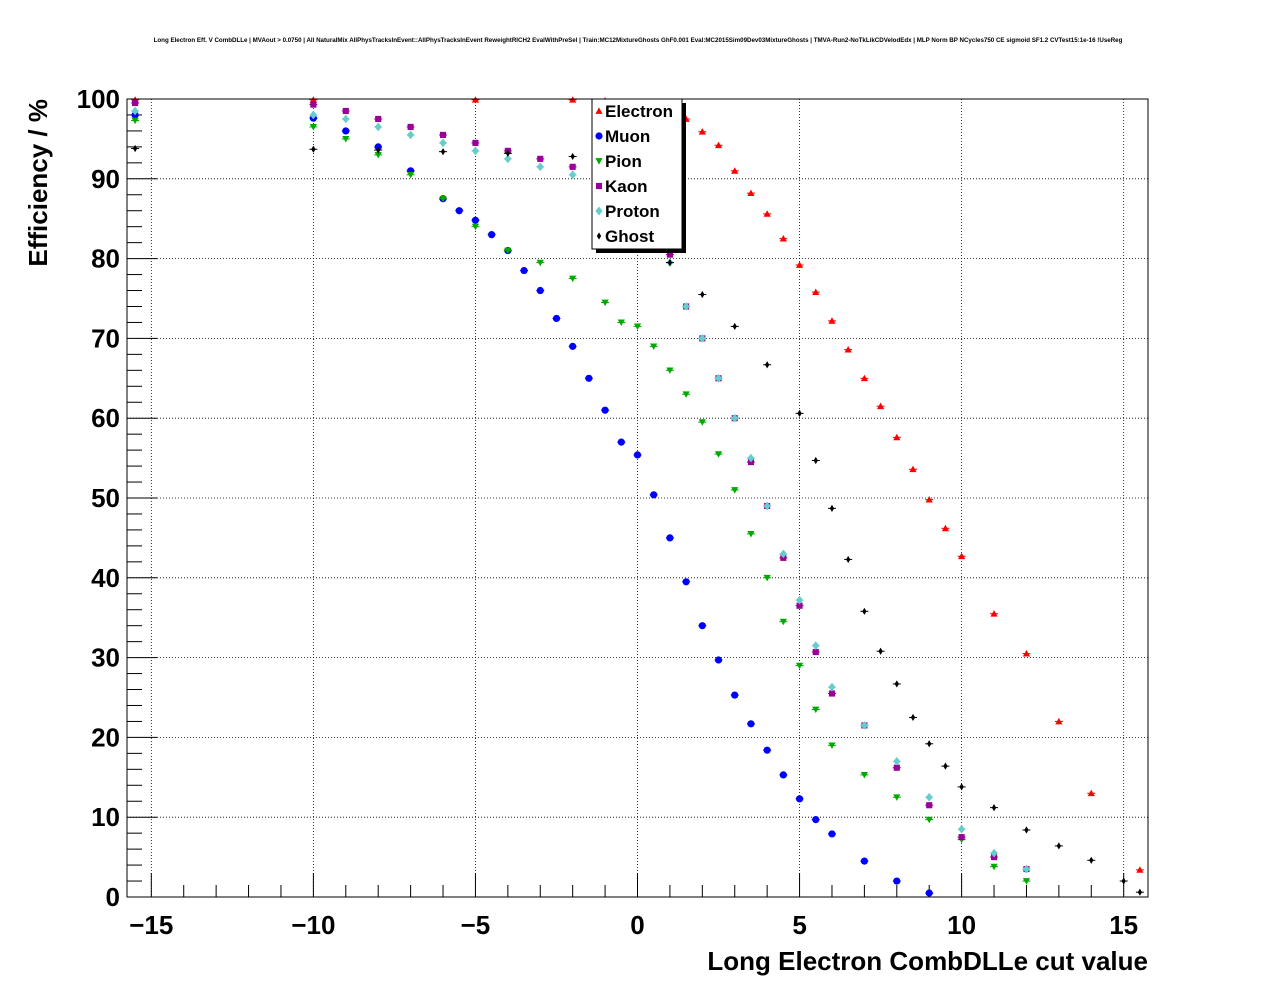  What do you see at coordinates (599, 110) in the screenshot?
I see `legend-marker-electron` at bounding box center [599, 110].